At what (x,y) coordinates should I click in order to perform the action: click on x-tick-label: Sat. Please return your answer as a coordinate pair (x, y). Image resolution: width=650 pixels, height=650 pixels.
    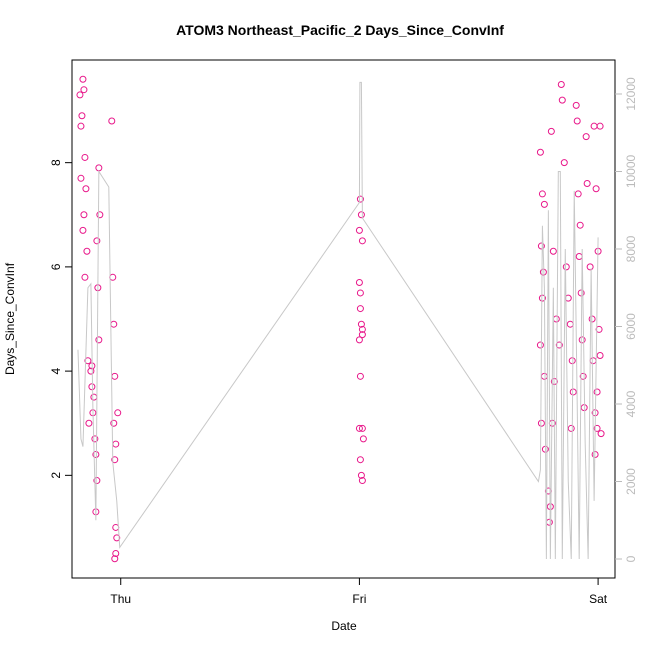
    Looking at the image, I should click on (598, 599).